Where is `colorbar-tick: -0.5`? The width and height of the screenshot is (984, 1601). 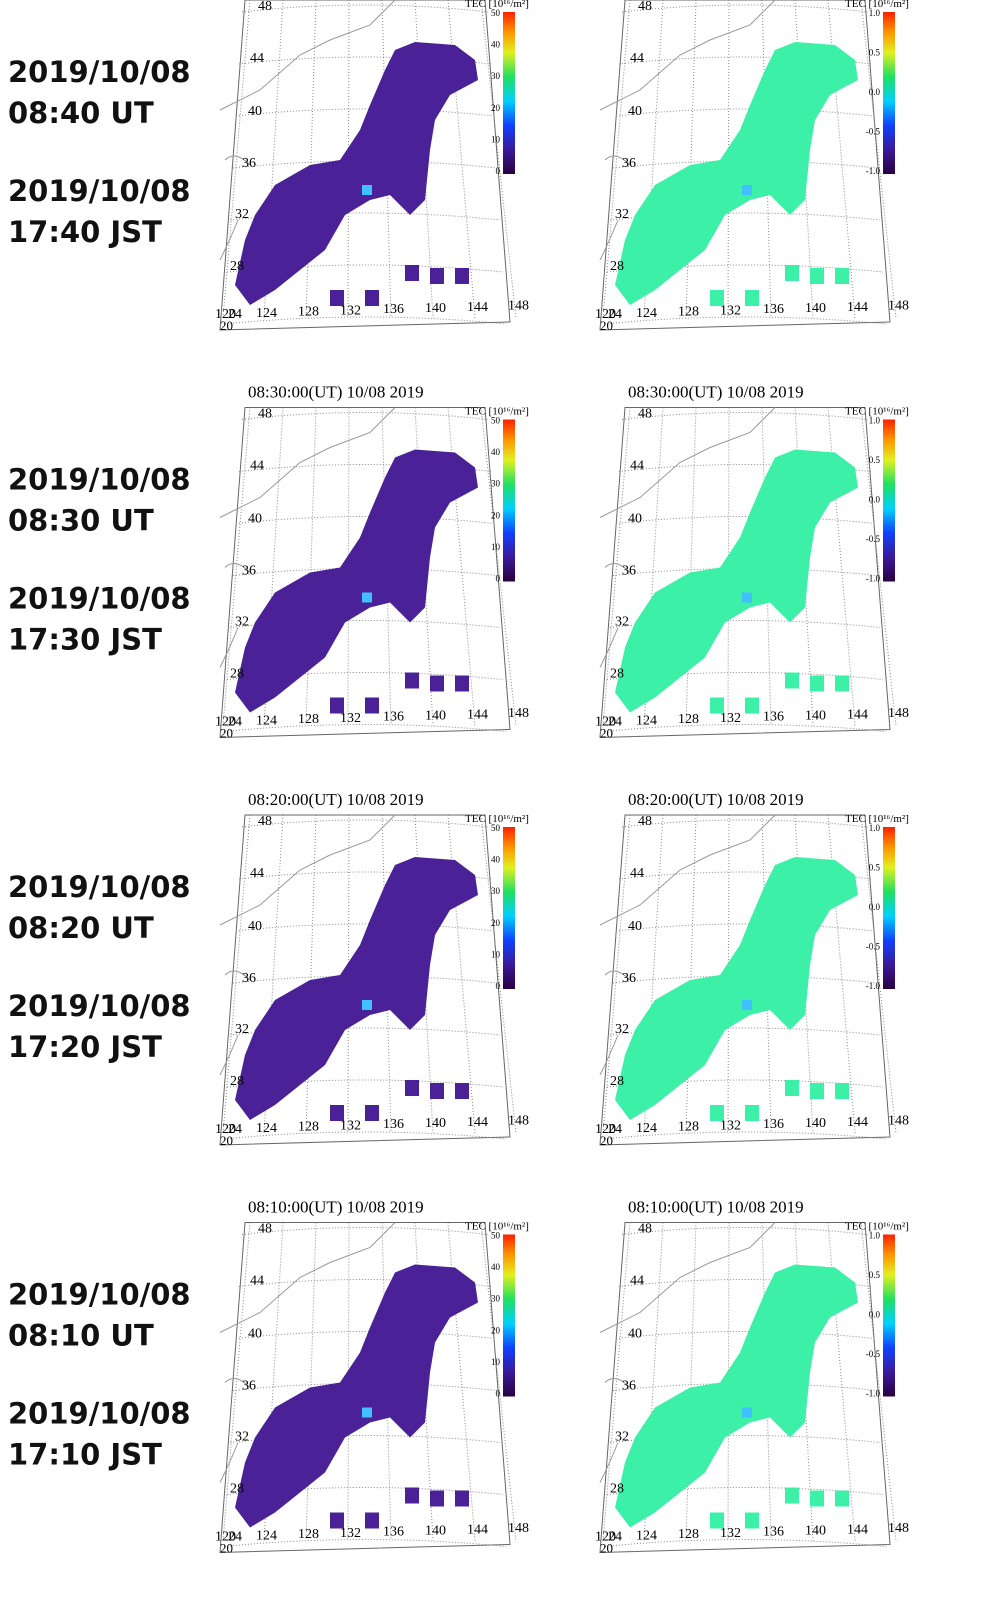 colorbar-tick: -0.5 is located at coordinates (873, 539).